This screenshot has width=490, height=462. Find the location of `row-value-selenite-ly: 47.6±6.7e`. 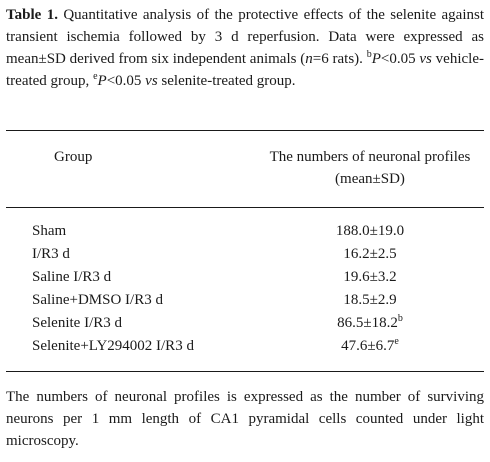

row-value-selenite-ly: 47.6±6.7e is located at coordinates (370, 346).